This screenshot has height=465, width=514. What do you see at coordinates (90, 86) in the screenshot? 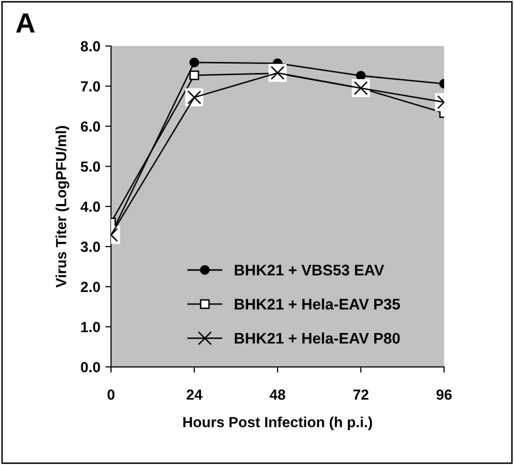
I see `y-tick-label: 7.0` at bounding box center [90, 86].